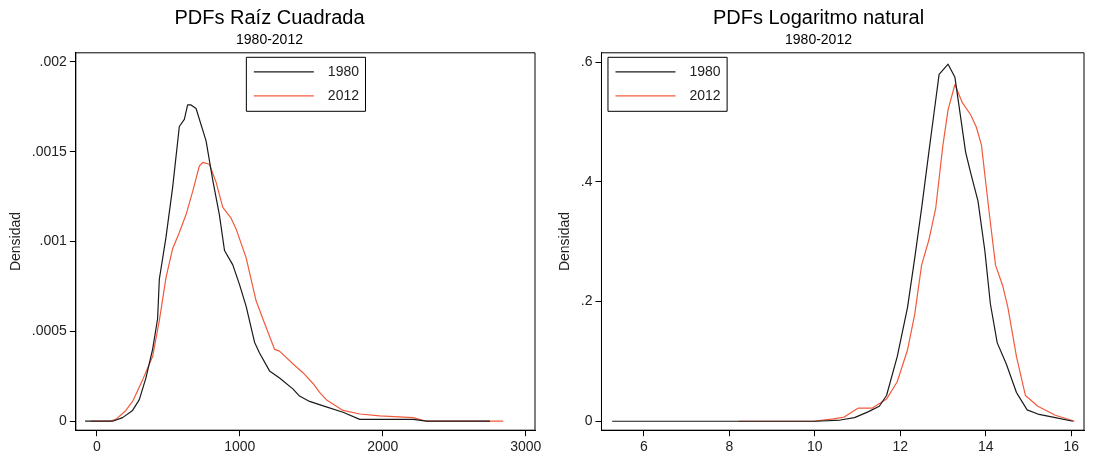  I want to click on x-tick-label: 12, so click(900, 446).